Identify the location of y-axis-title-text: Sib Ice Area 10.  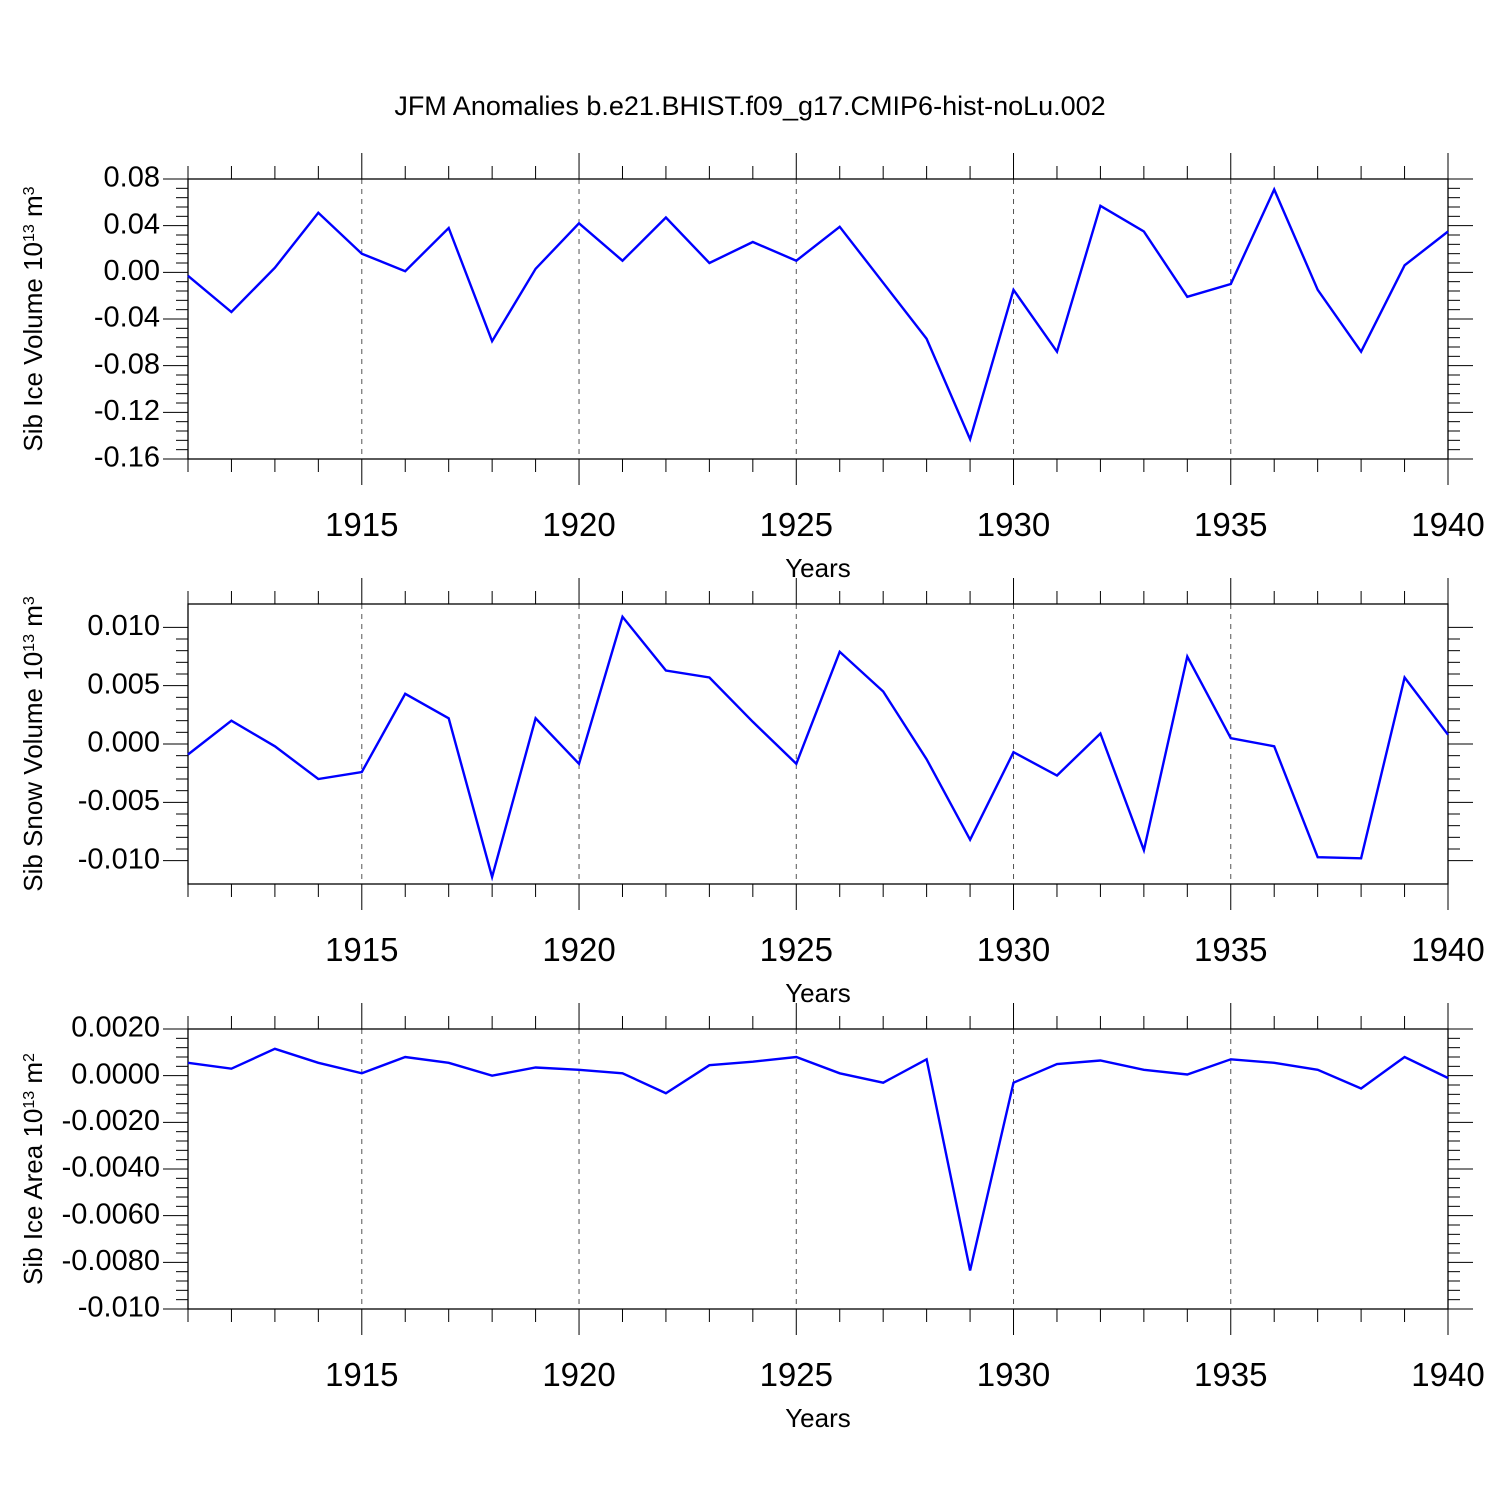
(33, 1197).